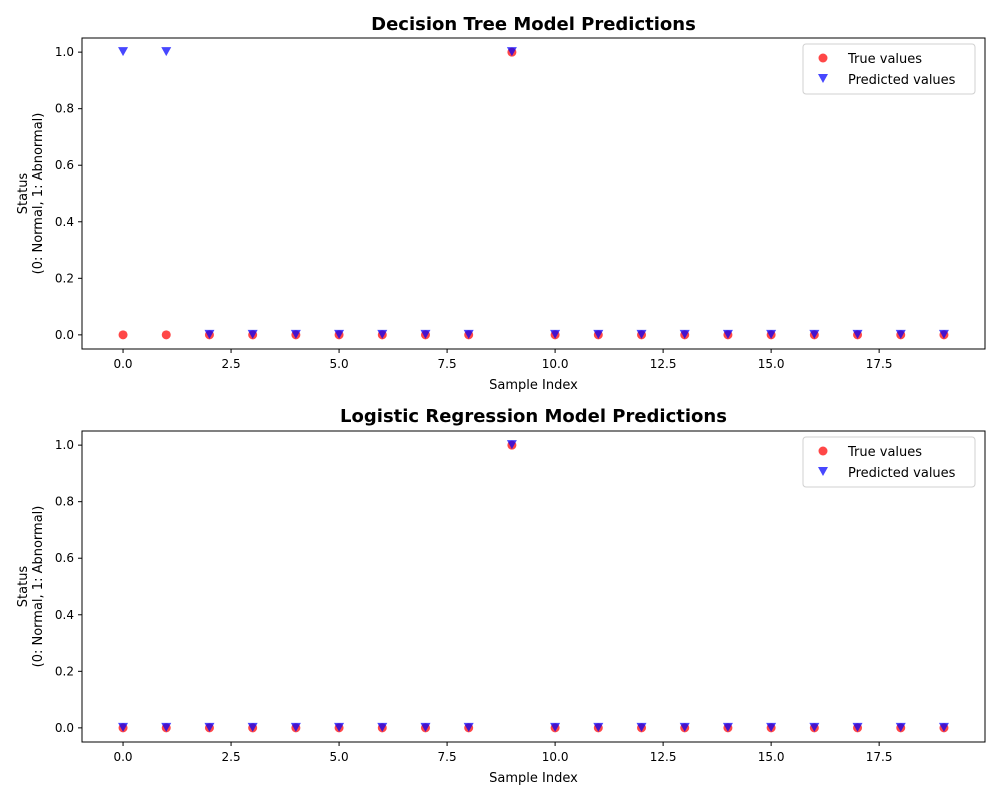 This screenshot has width=1000, height=800. What do you see at coordinates (533, 416) in the screenshot?
I see `chart-title: Logistic Regression Model Predictions` at bounding box center [533, 416].